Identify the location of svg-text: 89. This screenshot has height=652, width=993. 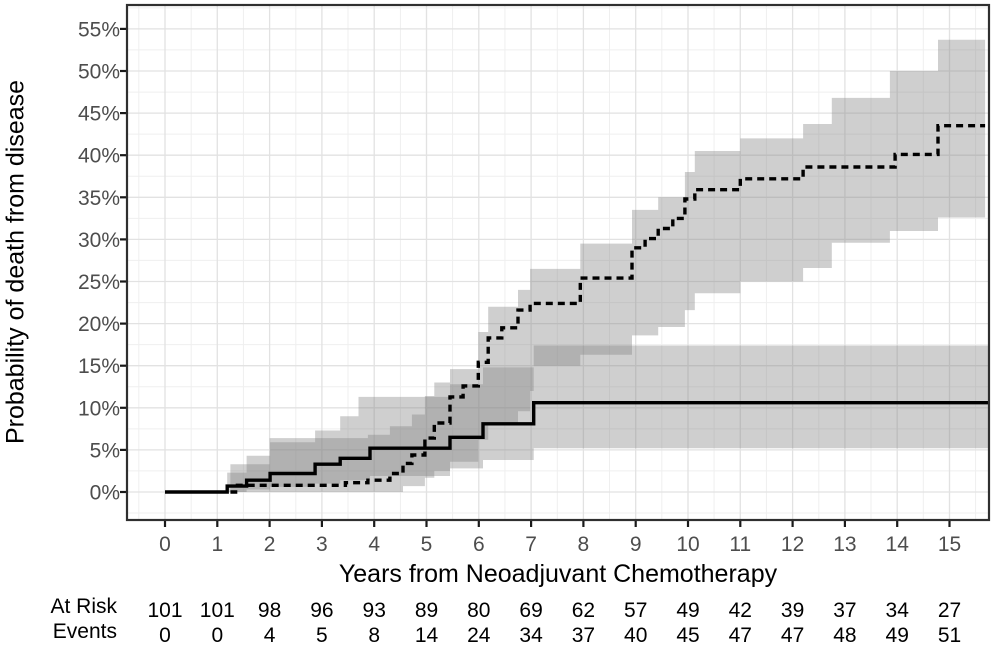
(426, 610).